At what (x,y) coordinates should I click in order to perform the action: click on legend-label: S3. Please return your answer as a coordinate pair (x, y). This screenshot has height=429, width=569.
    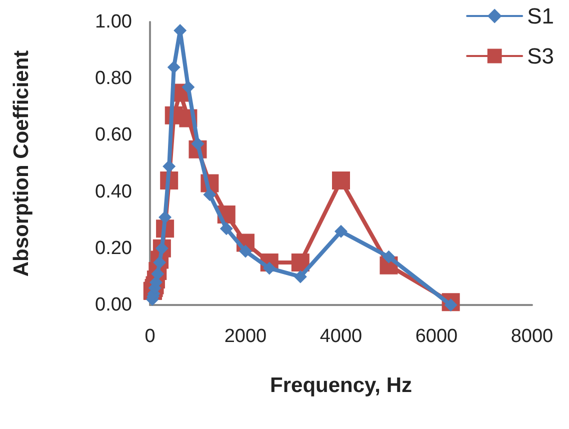
    Looking at the image, I should click on (540, 56).